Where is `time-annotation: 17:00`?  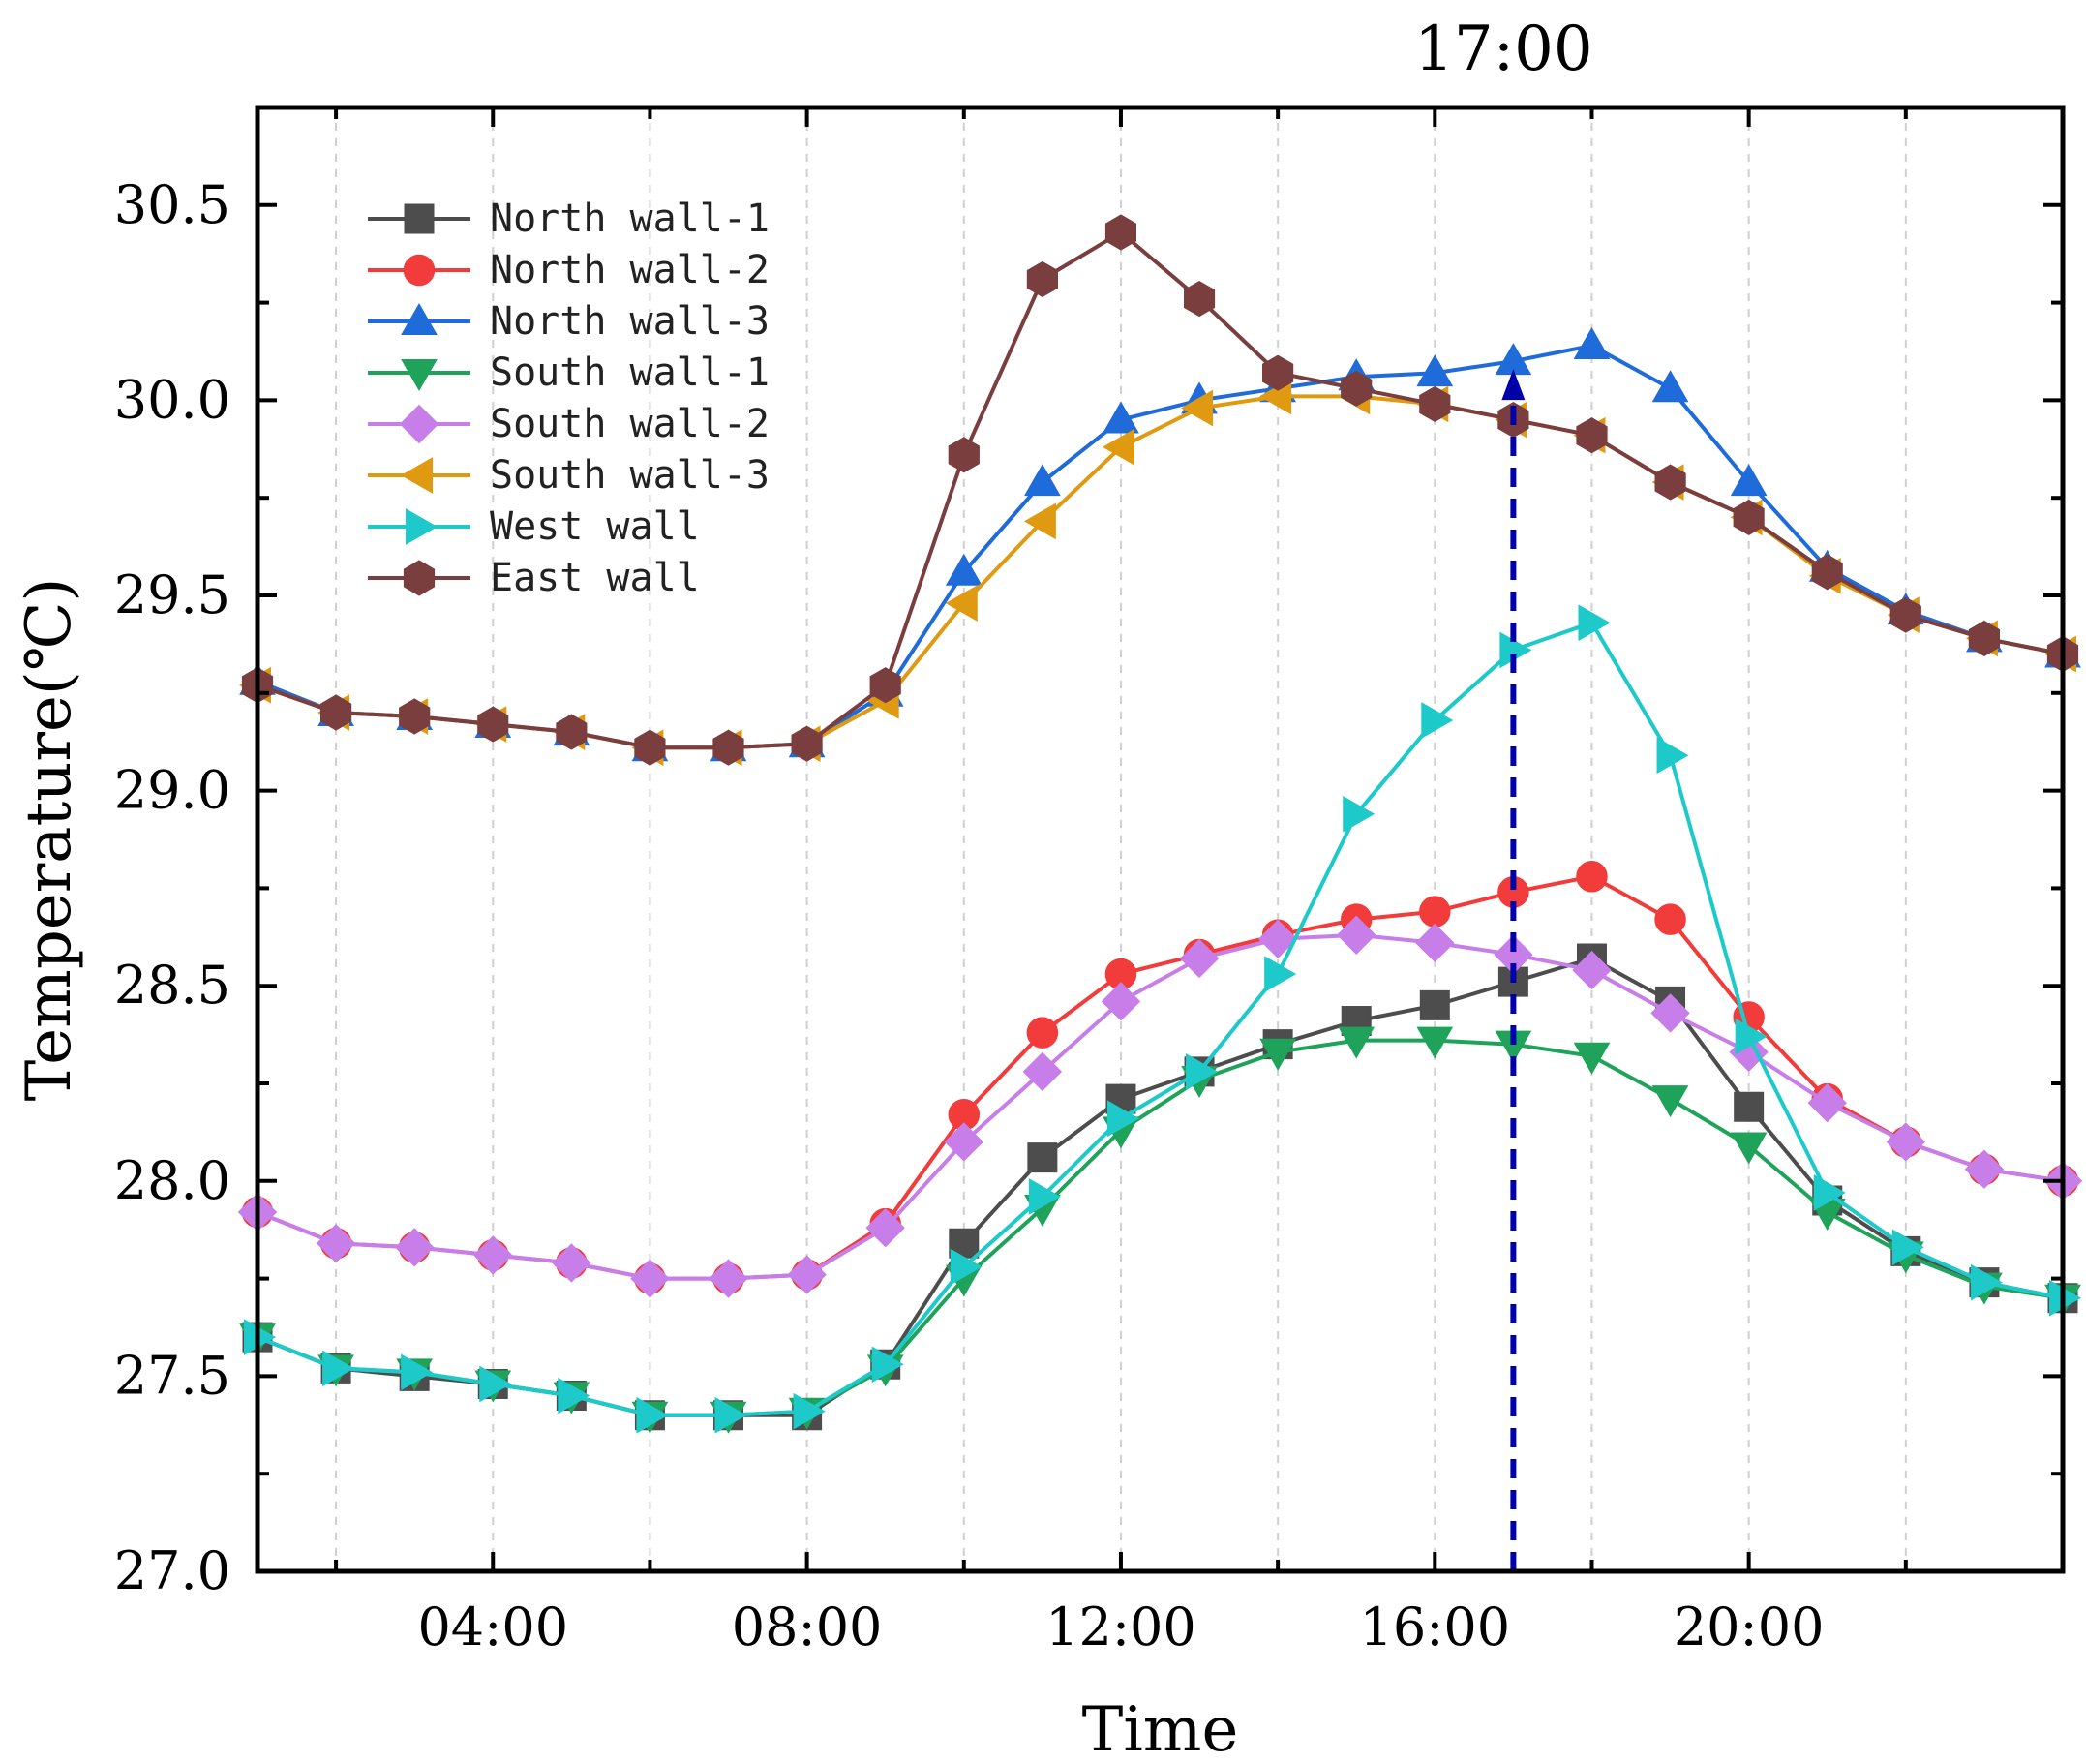 time-annotation: 17:00 is located at coordinates (1503, 792).